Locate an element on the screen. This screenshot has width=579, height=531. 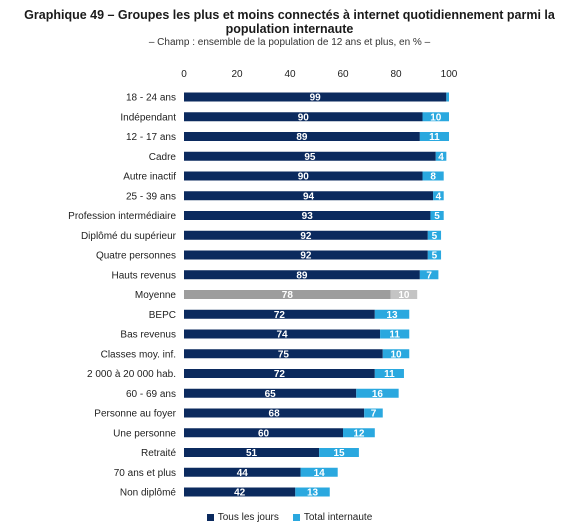
category-label: 60 - 69 ans is located at coordinates (151, 394).